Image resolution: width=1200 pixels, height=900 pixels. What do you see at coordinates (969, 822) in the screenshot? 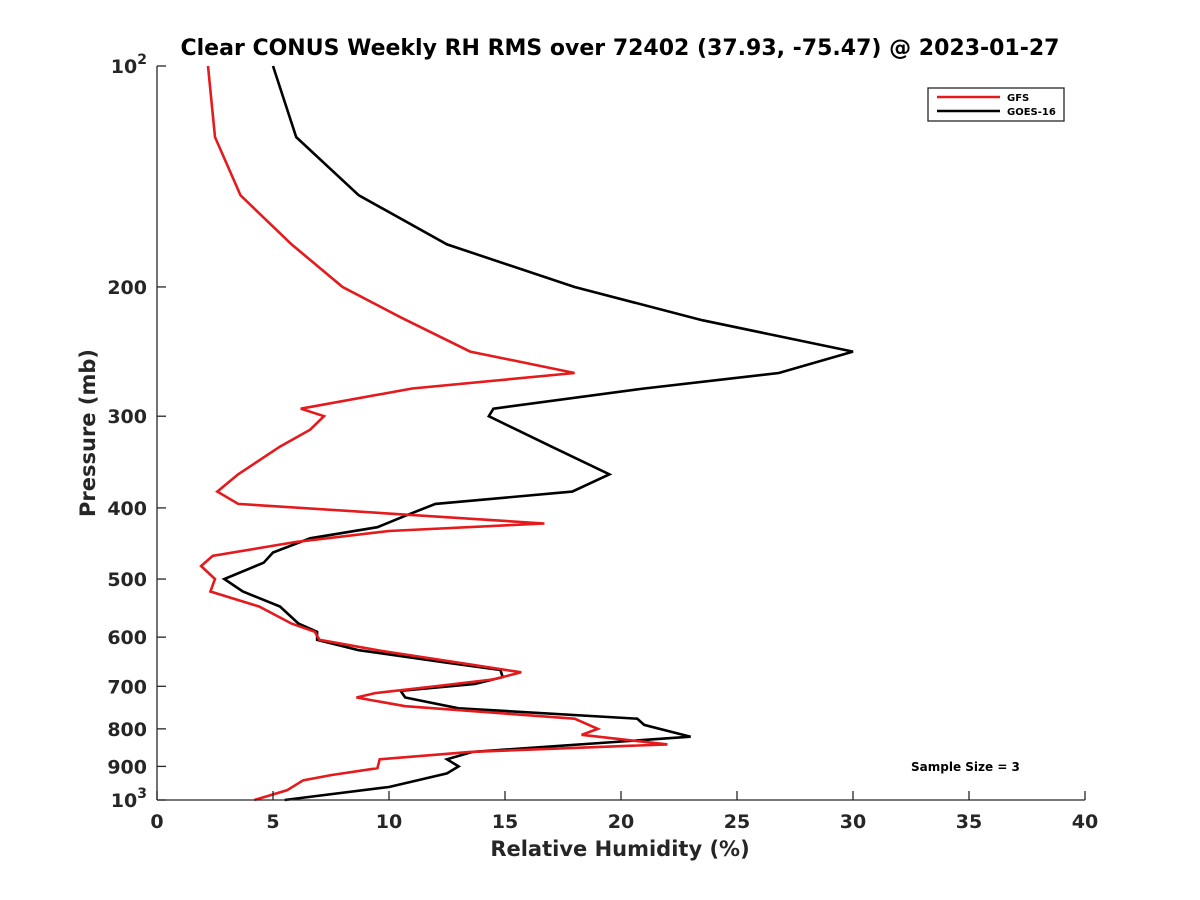
I see `x-tick-label: 35` at bounding box center [969, 822].